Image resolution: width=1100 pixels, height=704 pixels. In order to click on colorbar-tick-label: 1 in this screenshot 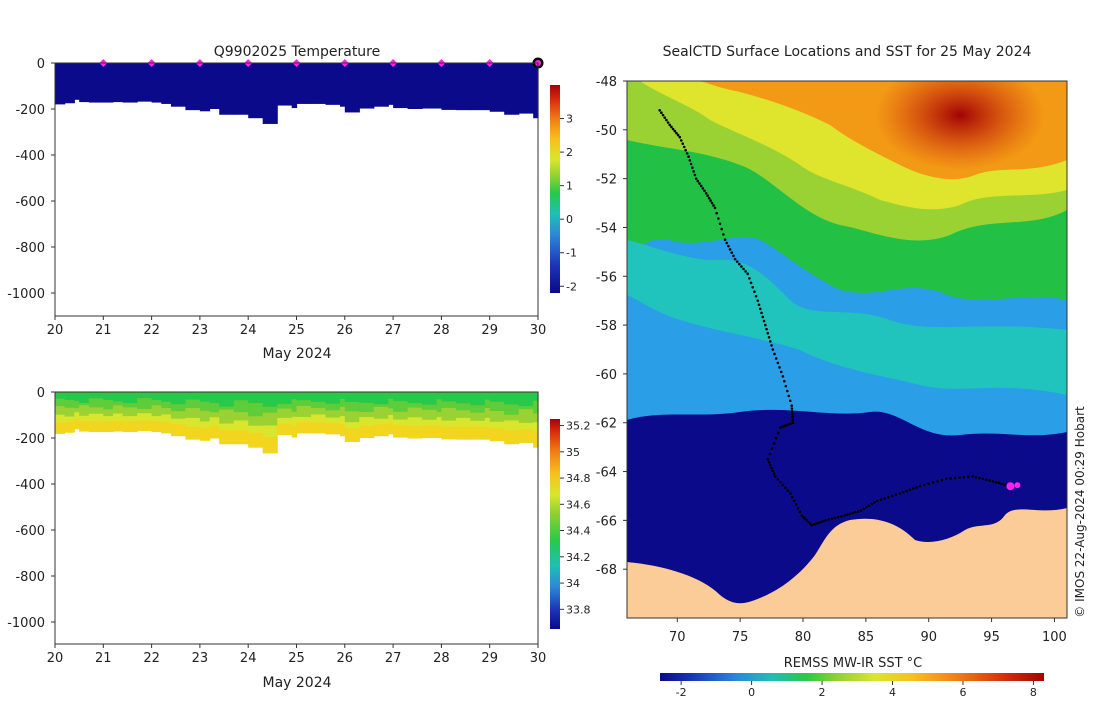, I will do `click(569, 186)`.